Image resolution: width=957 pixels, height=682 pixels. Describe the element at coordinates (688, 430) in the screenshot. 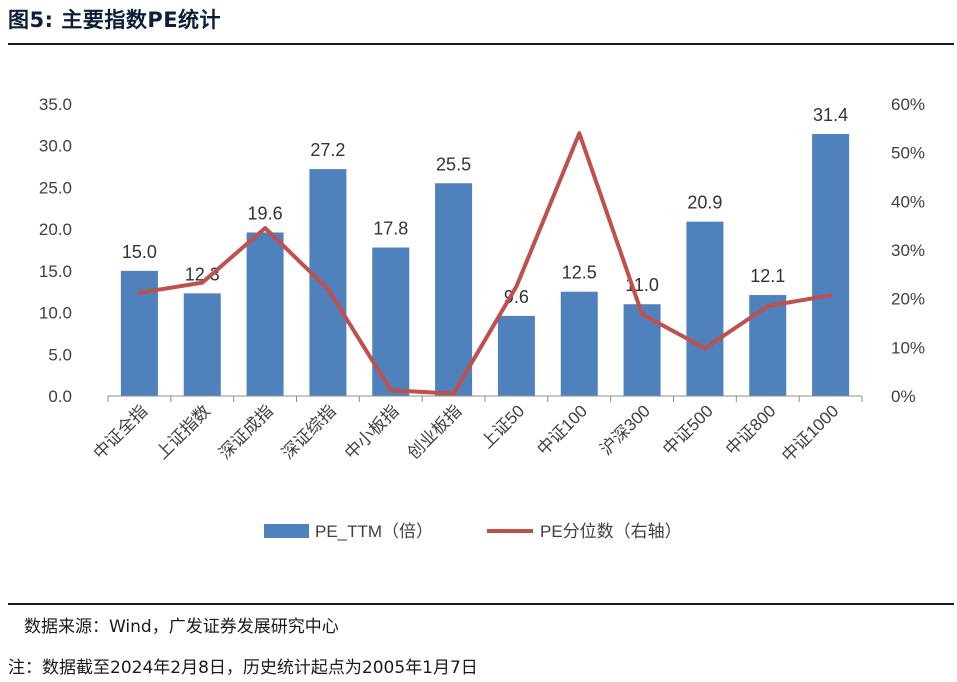

I see `x-axis-category-label: 中证500` at that location.